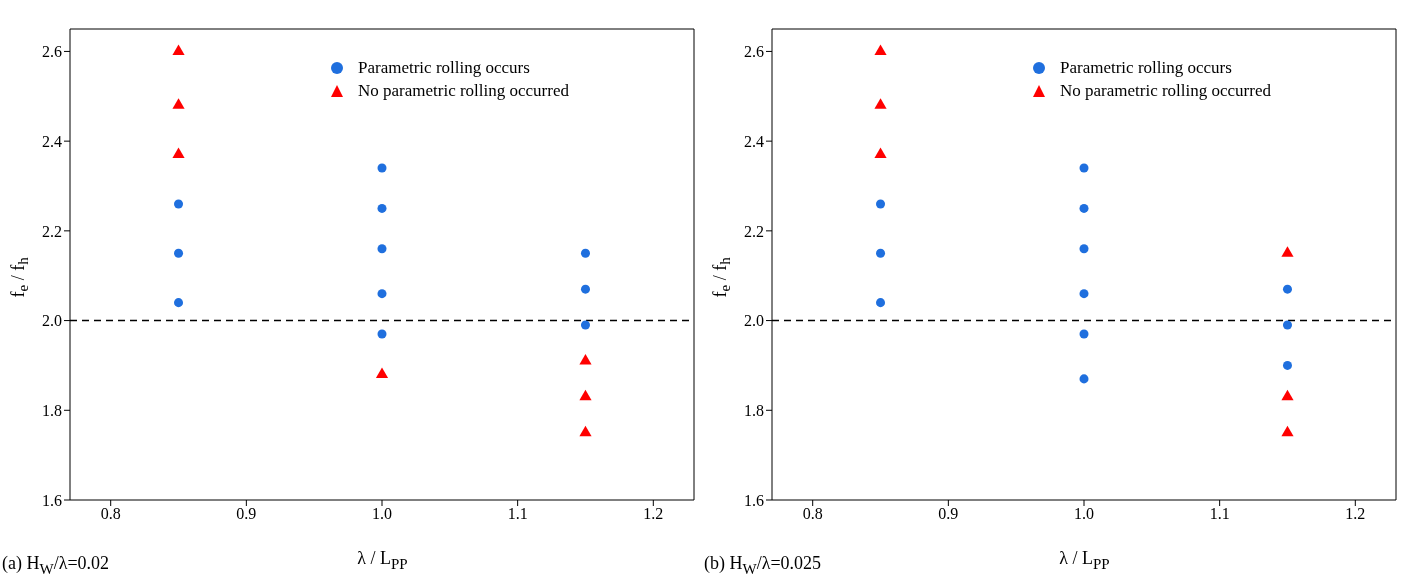 Image resolution: width=1405 pixels, height=585 pixels. Describe the element at coordinates (56, 565) in the screenshot. I see `text: (a) H$_{W}$/λ=0.02` at that location.